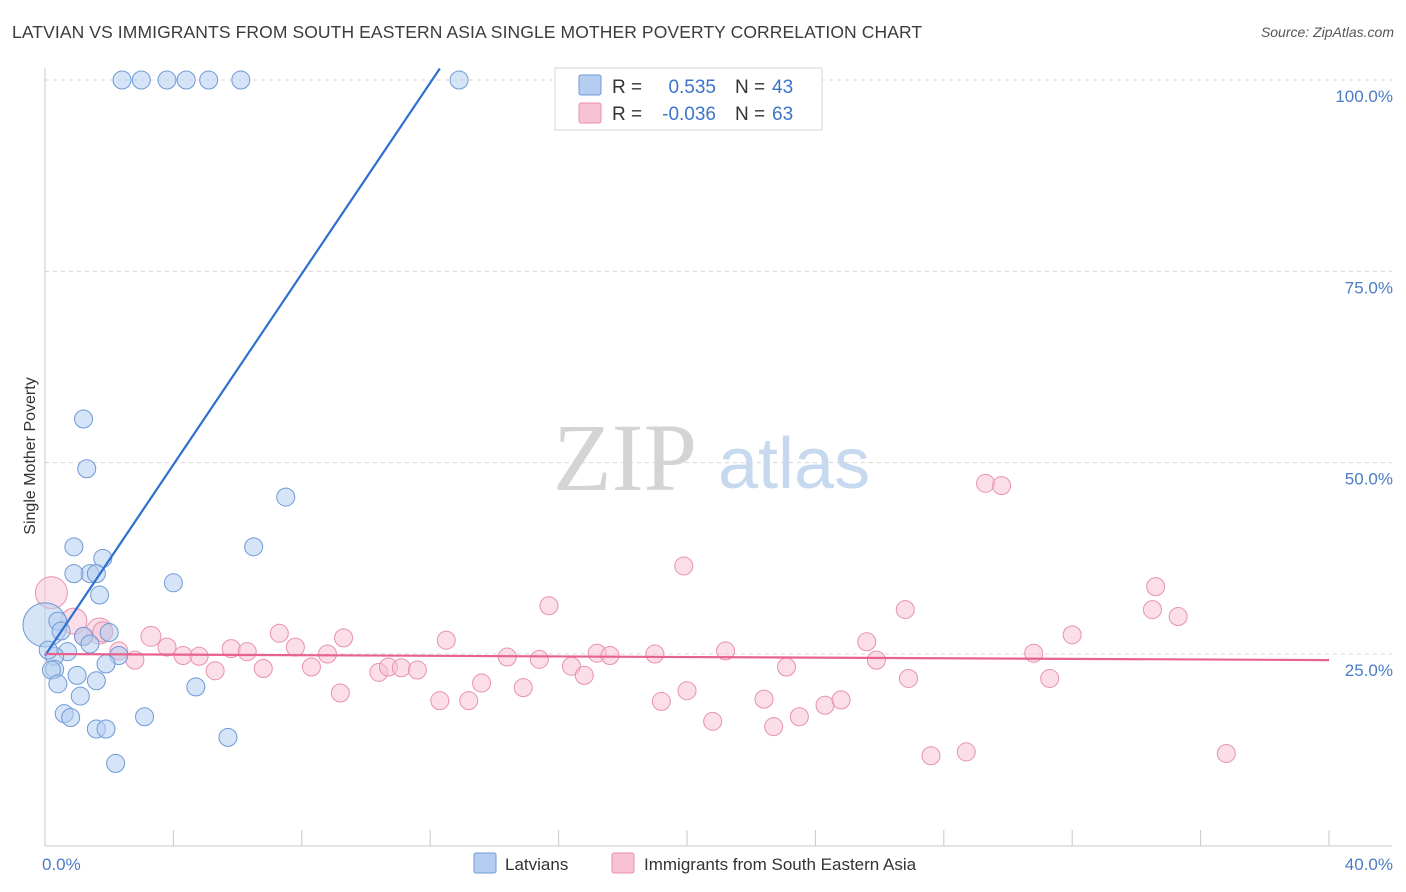 This screenshot has height=892, width=1406. I want to click on legend-n-value: 43, so click(782, 87).